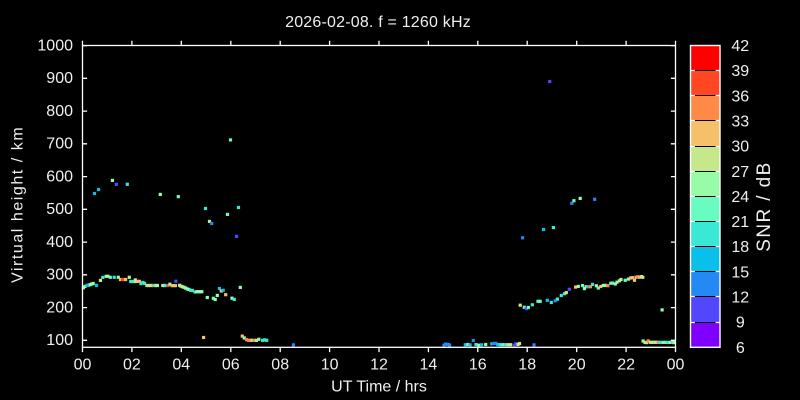  Describe the element at coordinates (740, 197) in the screenshot. I see `svg-text: 24` at that location.